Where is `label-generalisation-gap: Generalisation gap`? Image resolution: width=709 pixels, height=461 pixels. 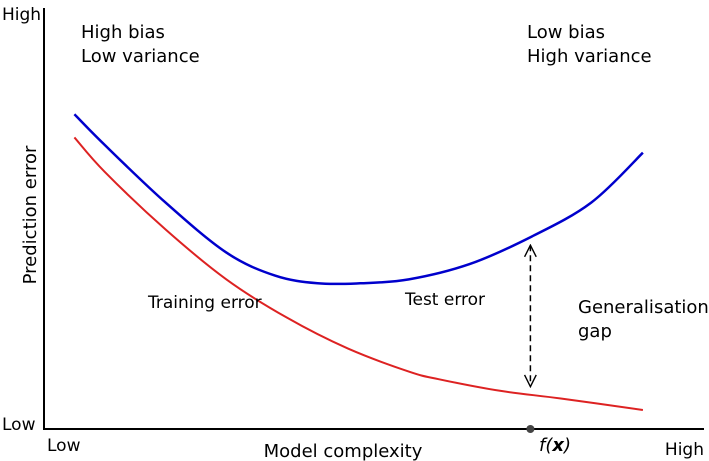
label-generalisation-gap: Generalisation gap is located at coordinates (643, 319).